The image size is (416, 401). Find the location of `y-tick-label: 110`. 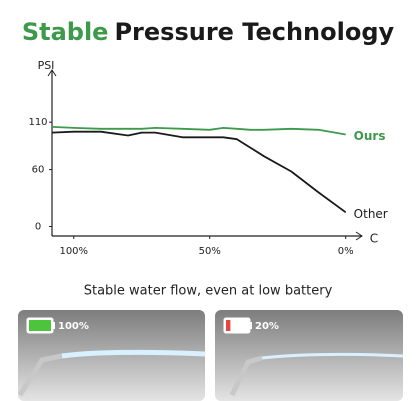

y-tick-label: 110 is located at coordinates (37, 122).